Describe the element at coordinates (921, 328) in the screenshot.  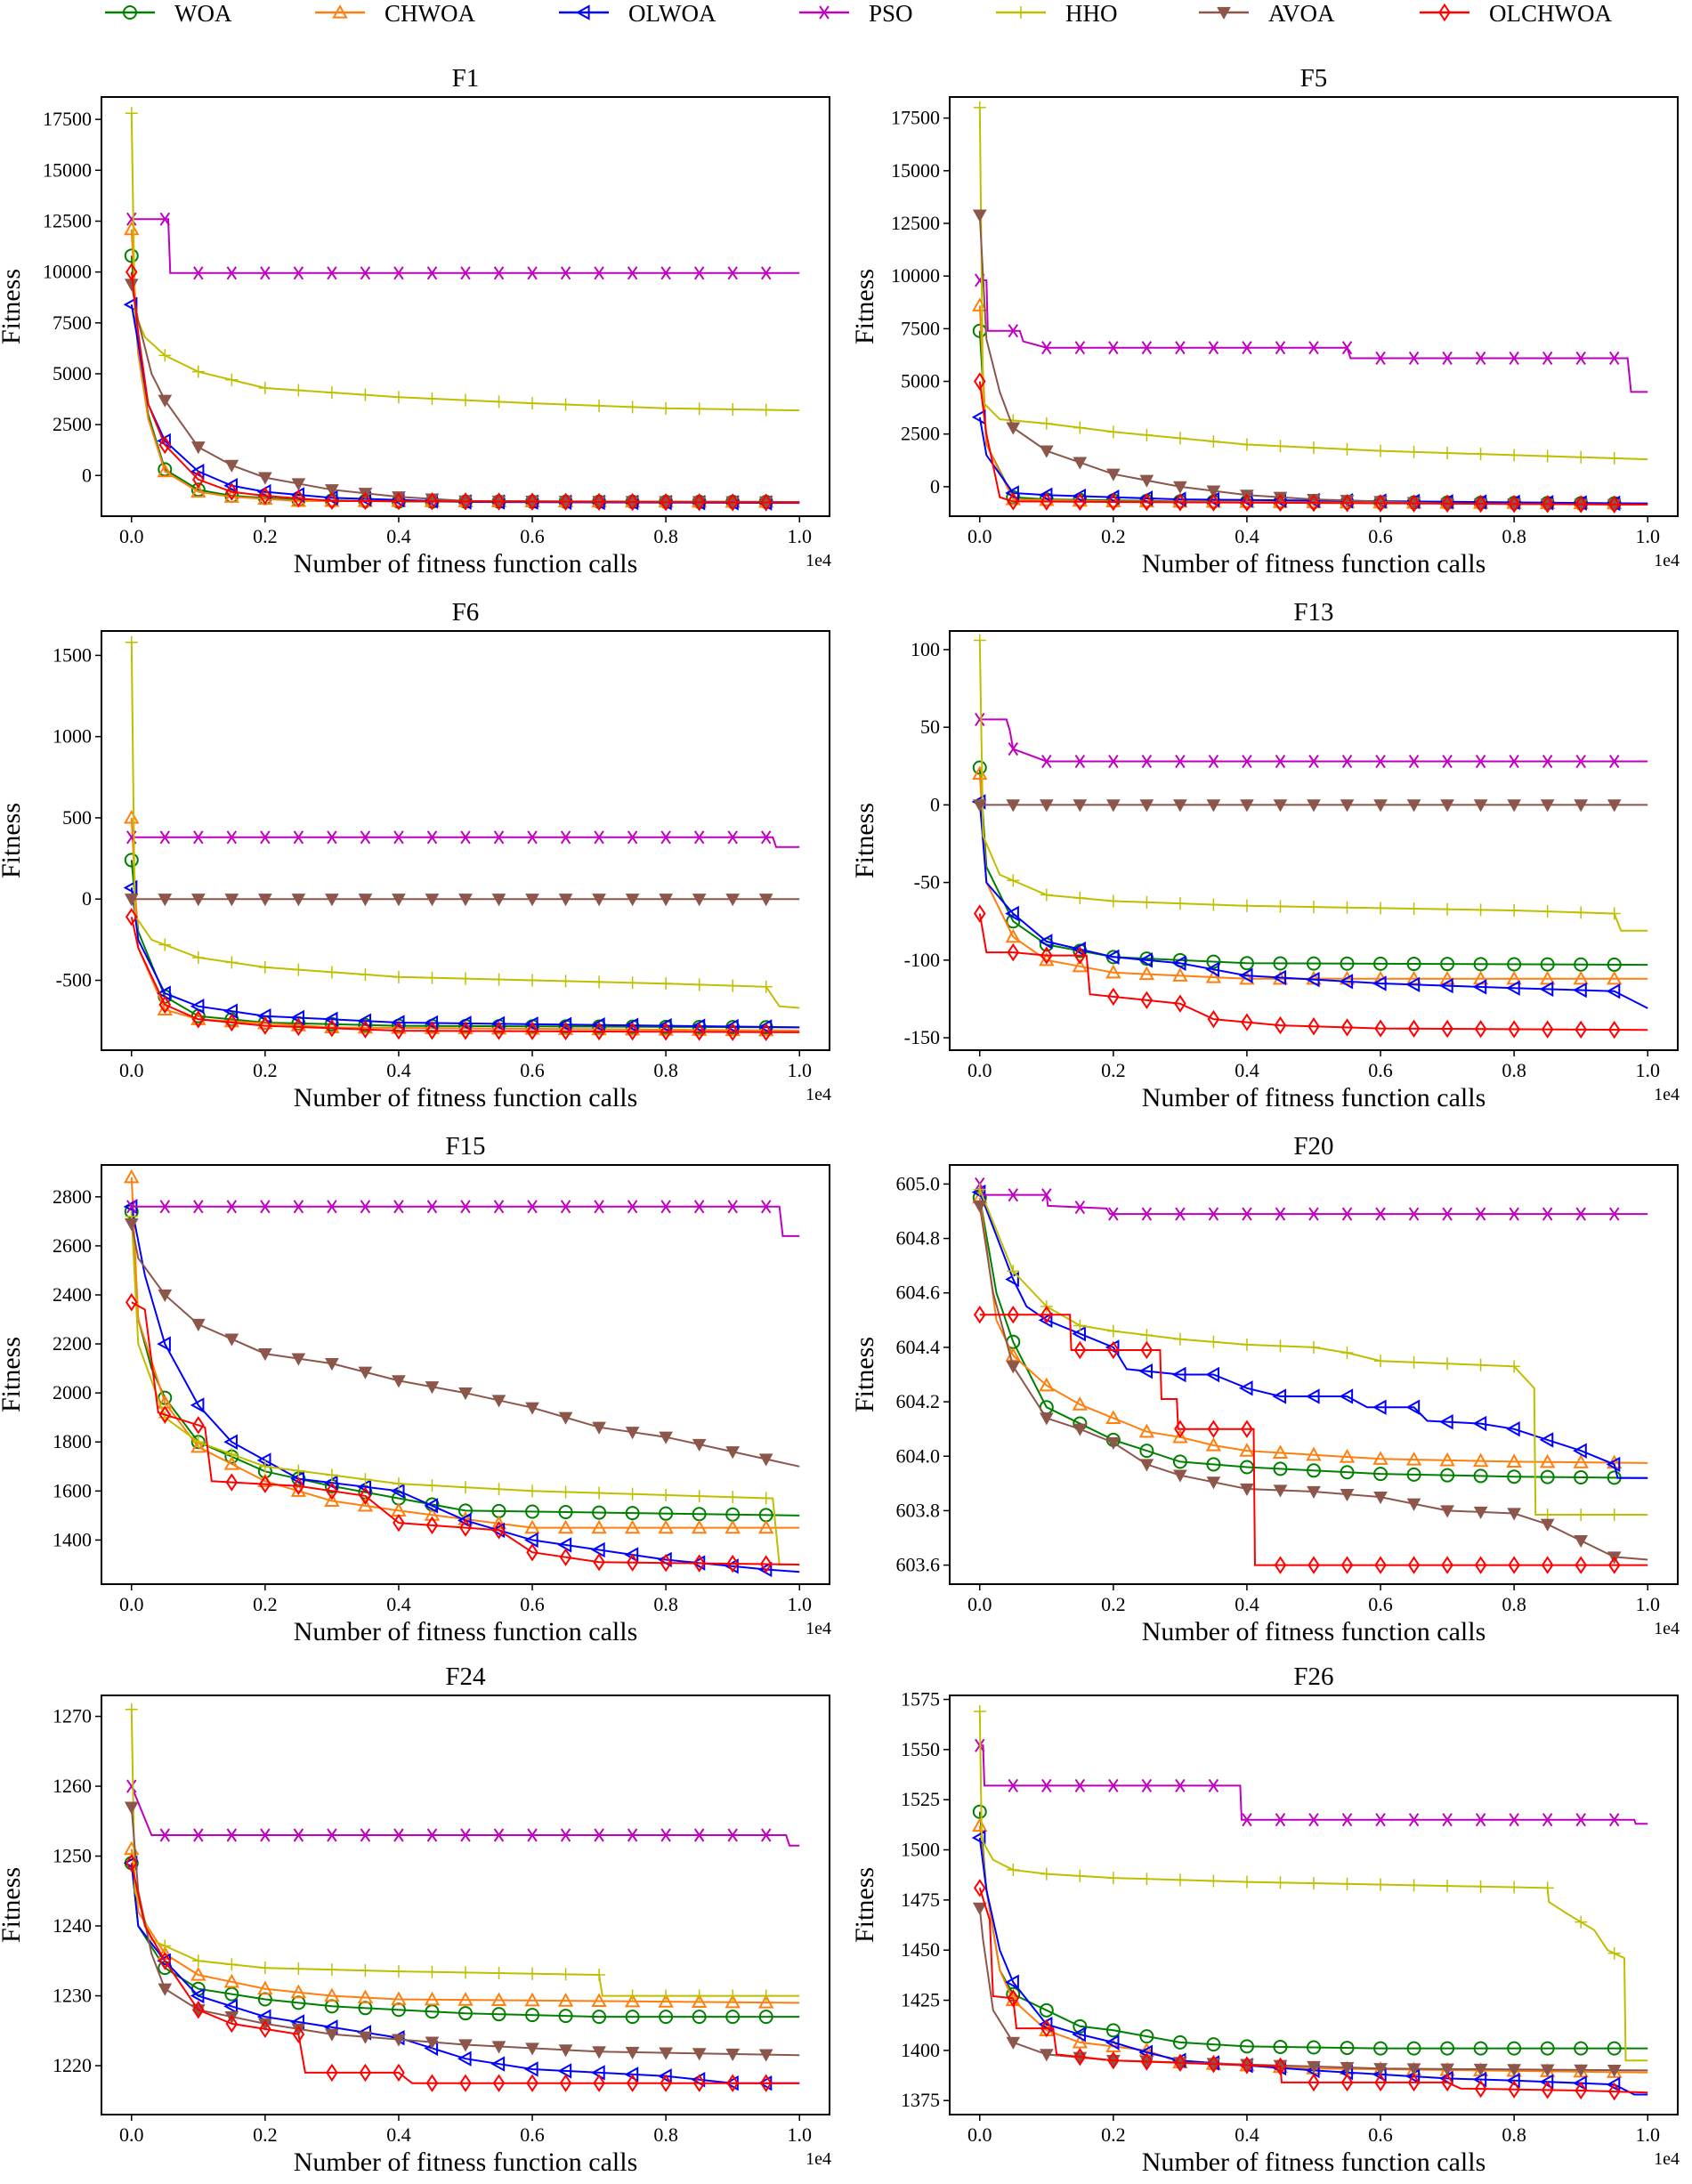
I see `y-tick-label: 7500` at that location.